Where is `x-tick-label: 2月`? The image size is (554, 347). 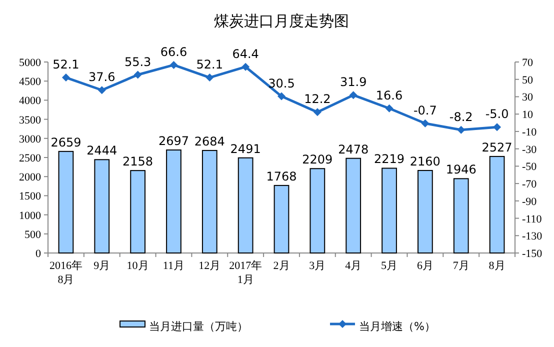 x-tick-label: 2月 is located at coordinates (281, 266).